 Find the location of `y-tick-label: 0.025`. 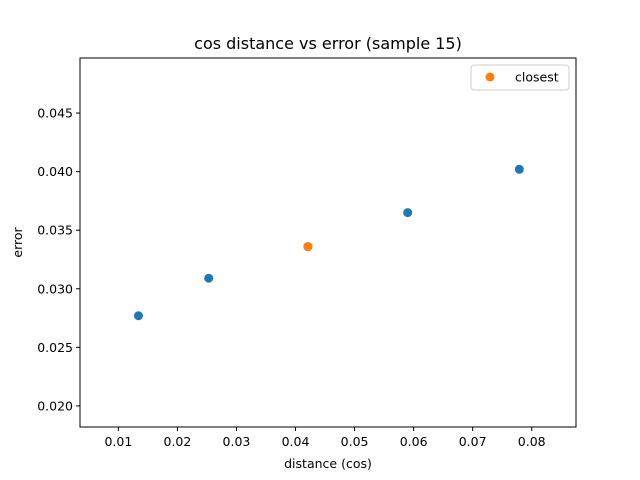

y-tick-label: 0.025 is located at coordinates (55, 347).